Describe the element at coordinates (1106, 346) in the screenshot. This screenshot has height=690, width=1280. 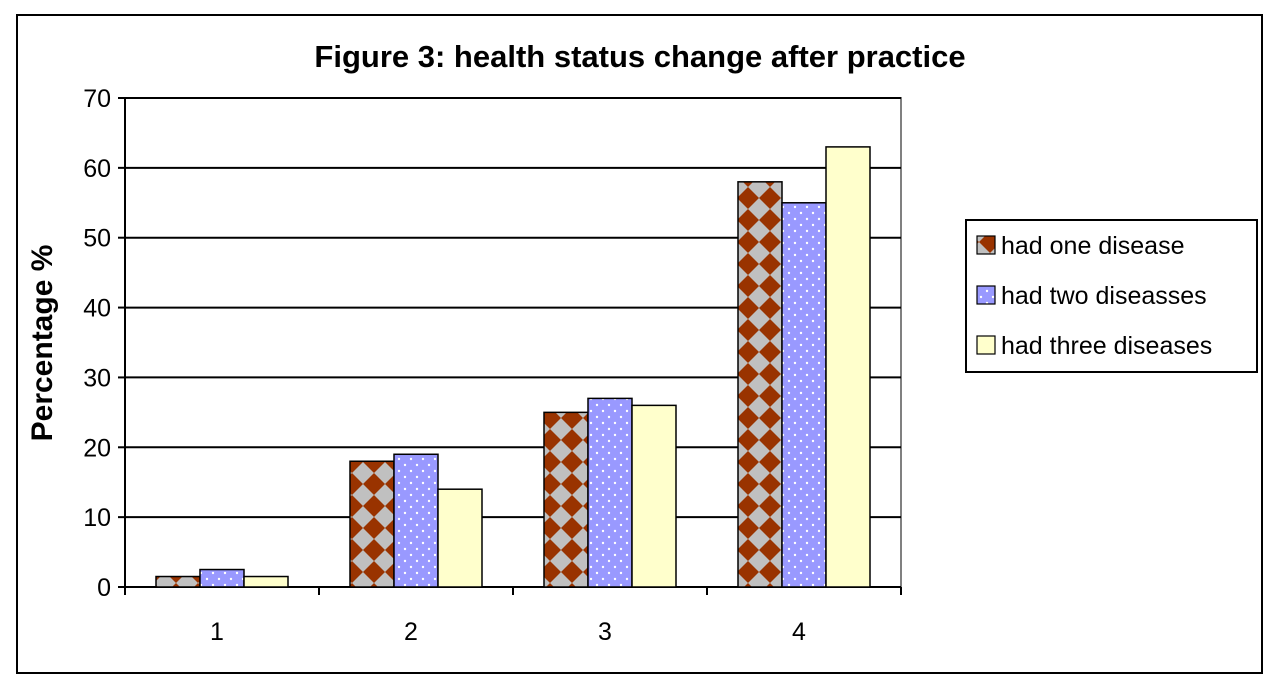
I see `legend-label: had three diseases` at that location.